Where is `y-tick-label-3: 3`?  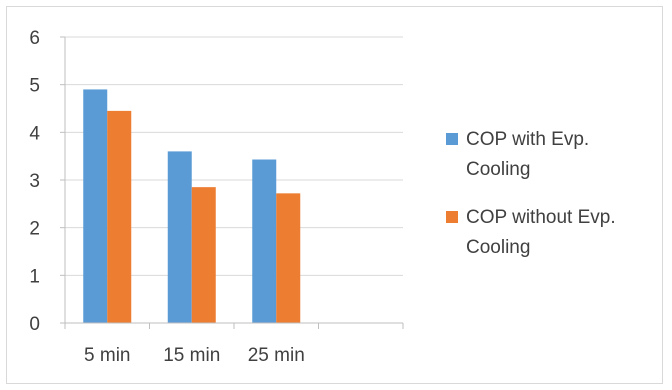 y-tick-label-3: 3 is located at coordinates (34, 181).